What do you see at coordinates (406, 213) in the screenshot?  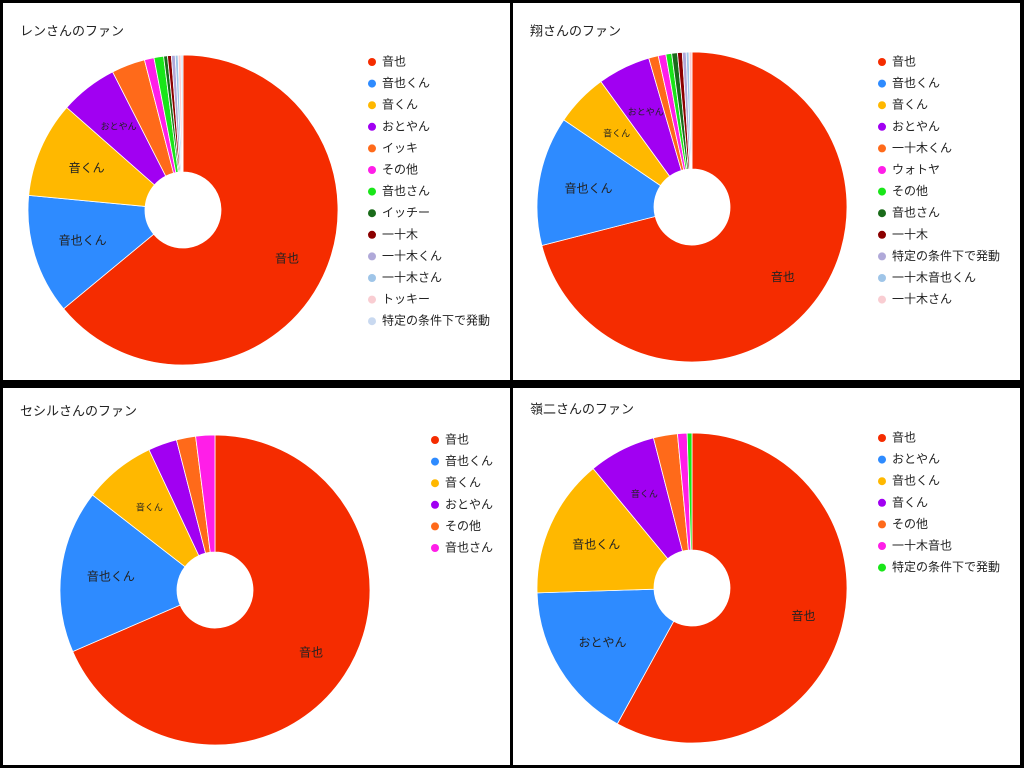 I see `legend-label: イッチー` at bounding box center [406, 213].